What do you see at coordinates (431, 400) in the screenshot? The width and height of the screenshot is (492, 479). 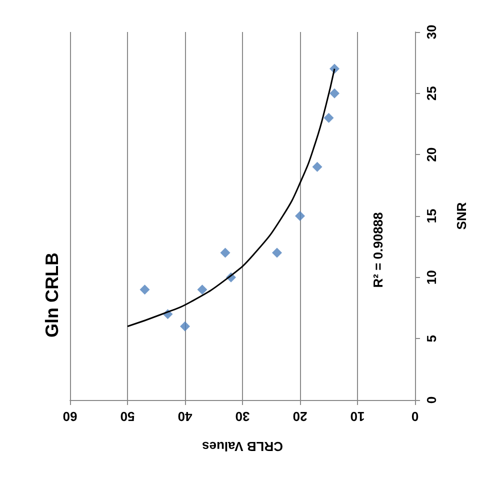 I see `y-tick-label: 0` at bounding box center [431, 400].